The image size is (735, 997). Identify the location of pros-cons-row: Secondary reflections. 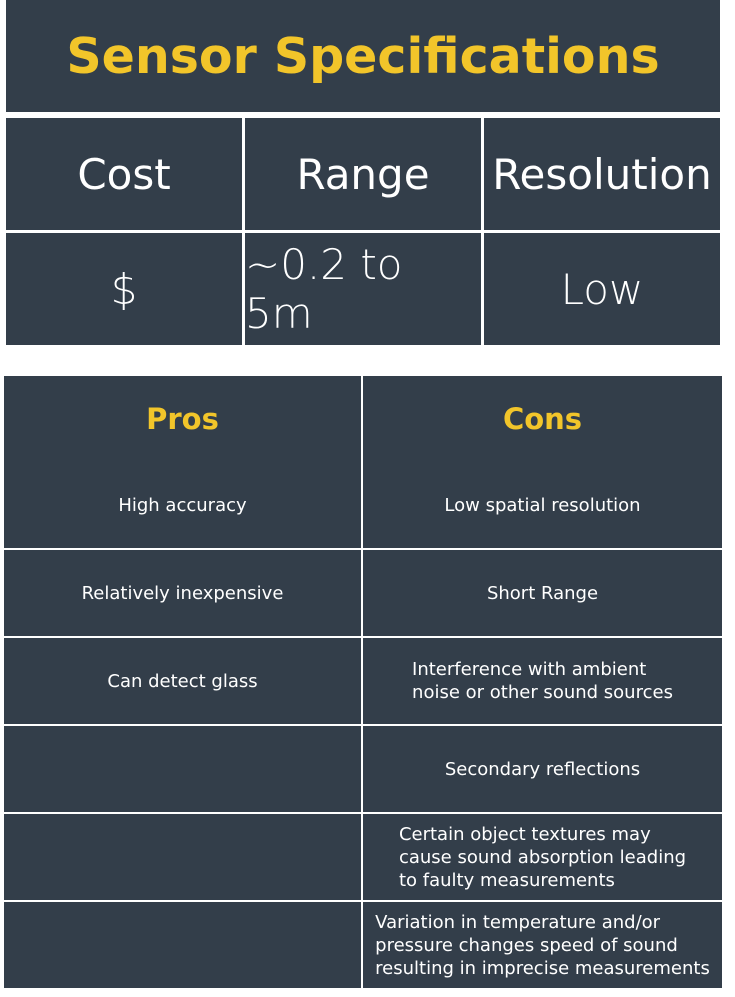
(363, 768).